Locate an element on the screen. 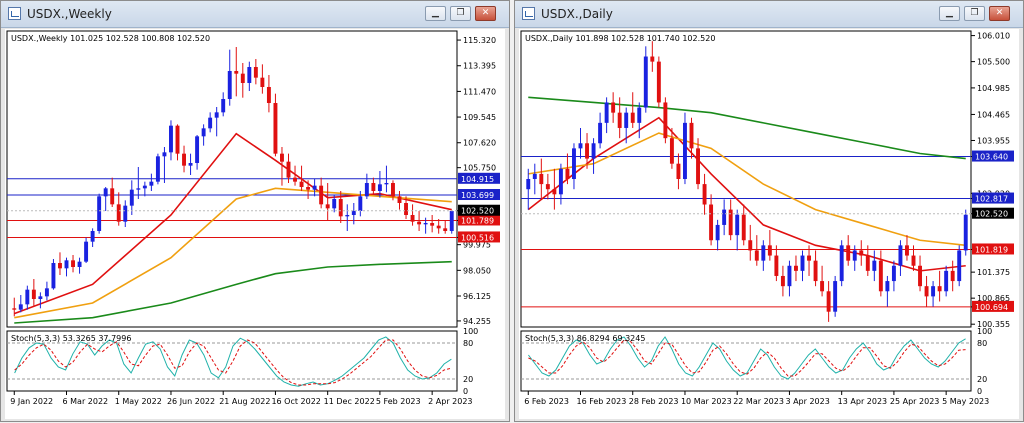  time-tick-label: 26 Jun 2022 is located at coordinates (191, 401).